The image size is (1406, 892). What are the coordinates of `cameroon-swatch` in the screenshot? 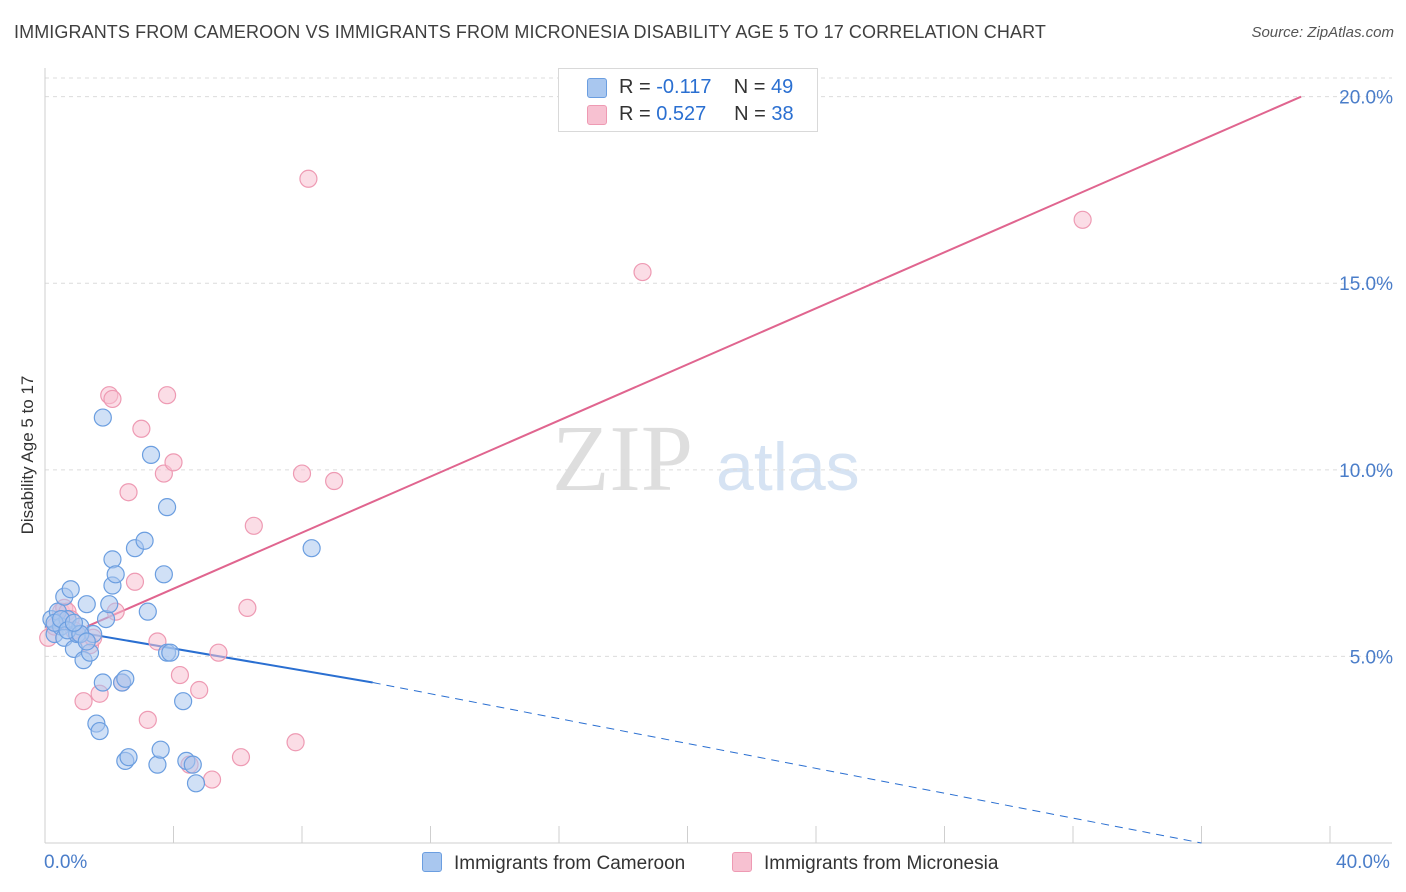 It's located at (597, 88).